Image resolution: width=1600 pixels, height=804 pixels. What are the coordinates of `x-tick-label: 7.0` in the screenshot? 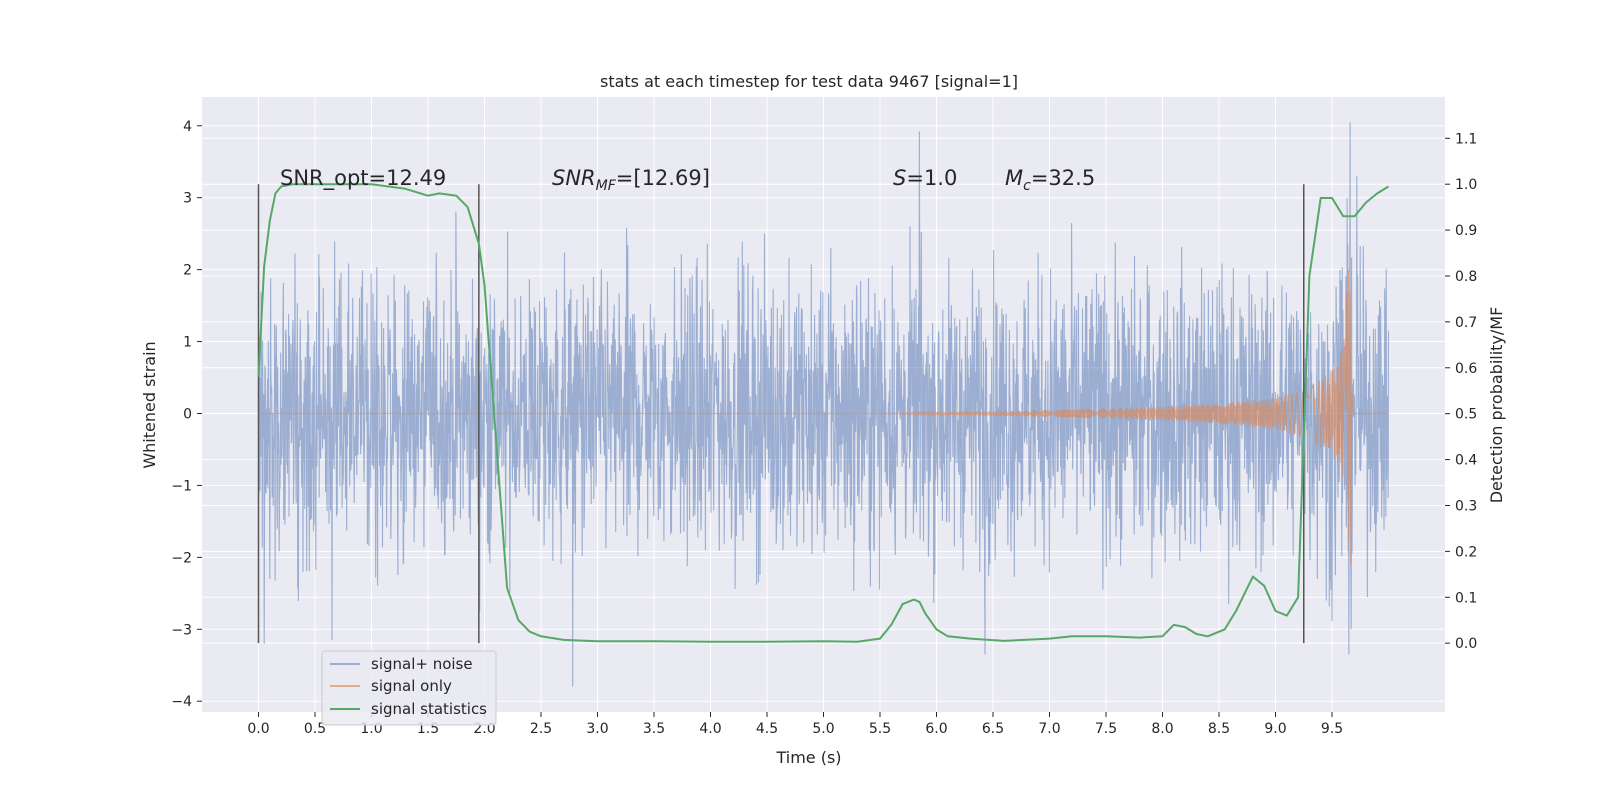 It's located at (1049, 729).